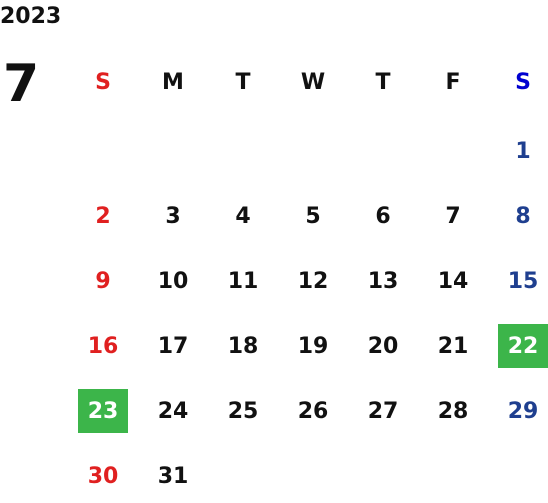  What do you see at coordinates (103, 411) in the screenshot?
I see `highlighted-day: 23` at bounding box center [103, 411].